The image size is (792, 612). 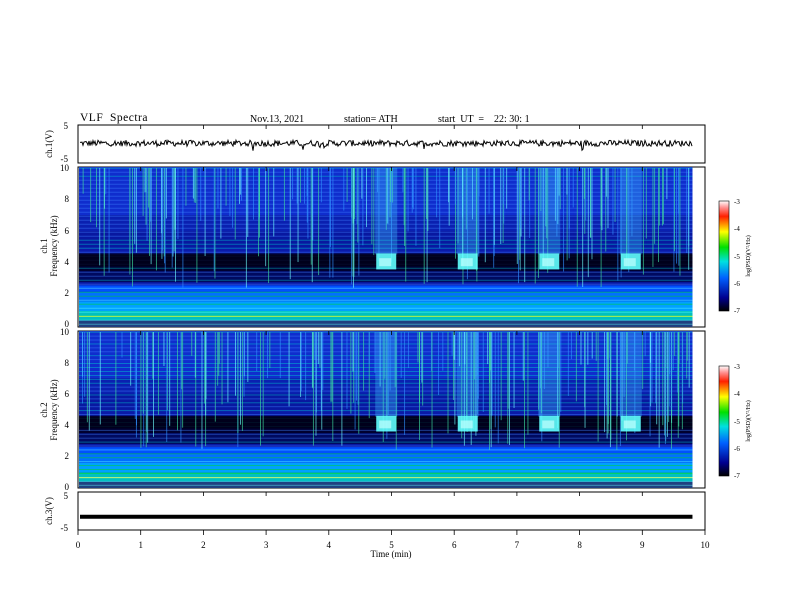 What do you see at coordinates (49, 511) in the screenshot?
I see `ch3-ylabel: ch.3(V)` at bounding box center [49, 511].